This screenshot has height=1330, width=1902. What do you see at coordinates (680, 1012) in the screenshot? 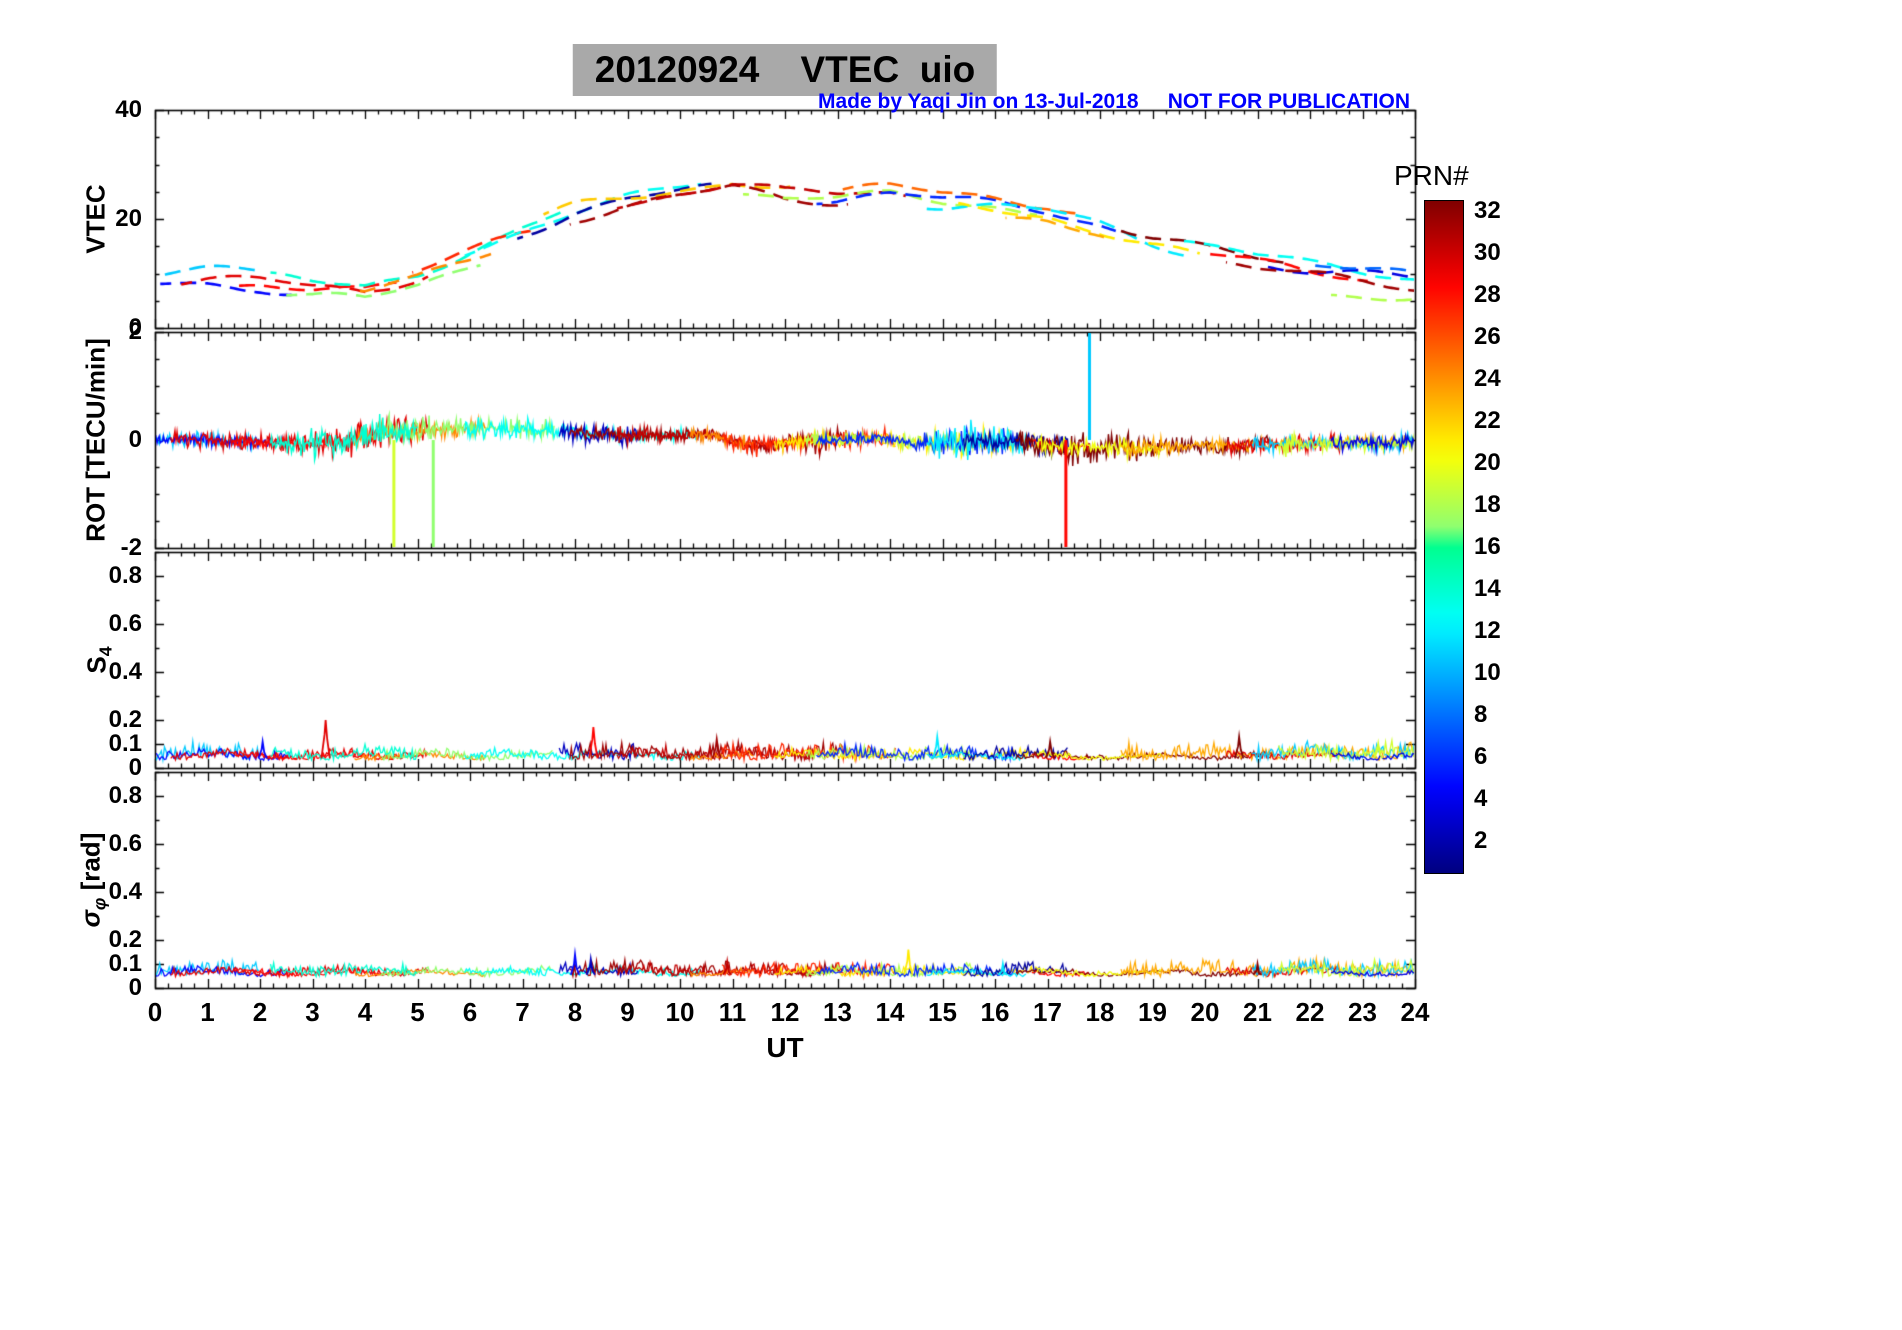
I see `x-tick-label: 10` at bounding box center [680, 1012].